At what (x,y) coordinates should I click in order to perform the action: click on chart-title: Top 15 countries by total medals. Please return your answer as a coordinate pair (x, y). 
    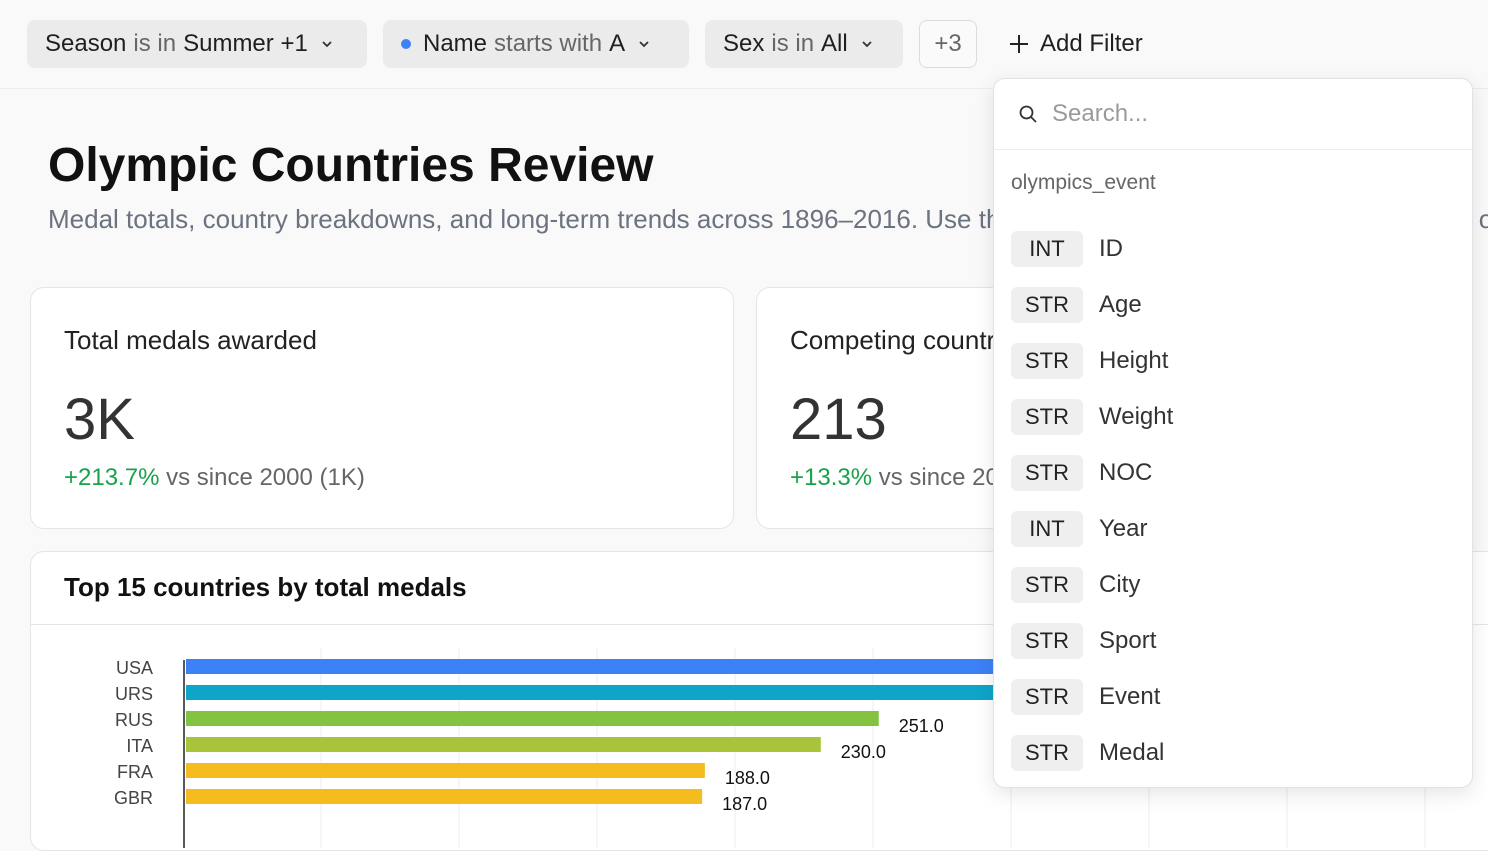
    Looking at the image, I should click on (265, 587).